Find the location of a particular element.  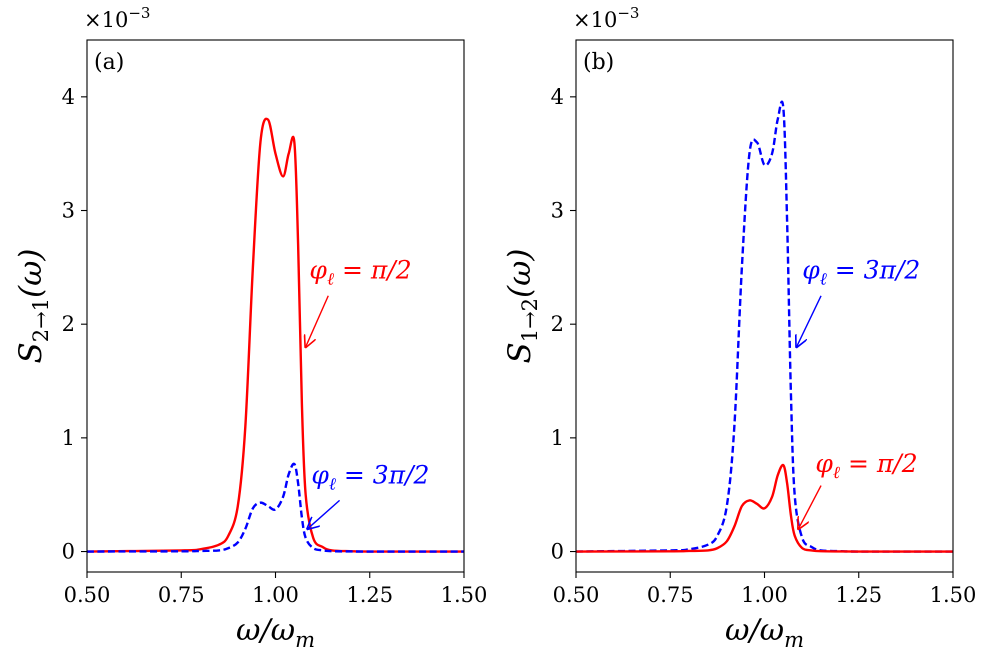

series-line-blue is located at coordinates (275, 507).